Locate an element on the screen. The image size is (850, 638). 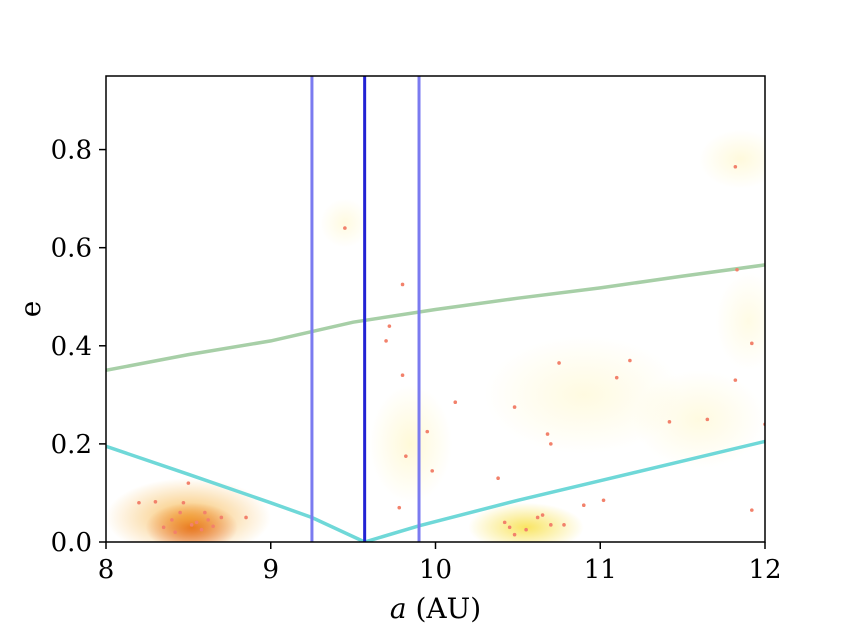
y-tick-label: 0.2 is located at coordinates (71, 445).